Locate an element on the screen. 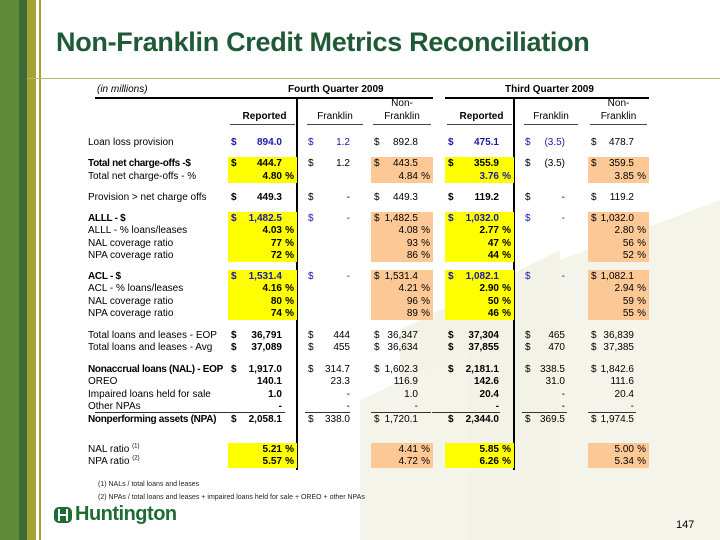  row-label-text: ACL - % loans/leases is located at coordinates (136, 288).